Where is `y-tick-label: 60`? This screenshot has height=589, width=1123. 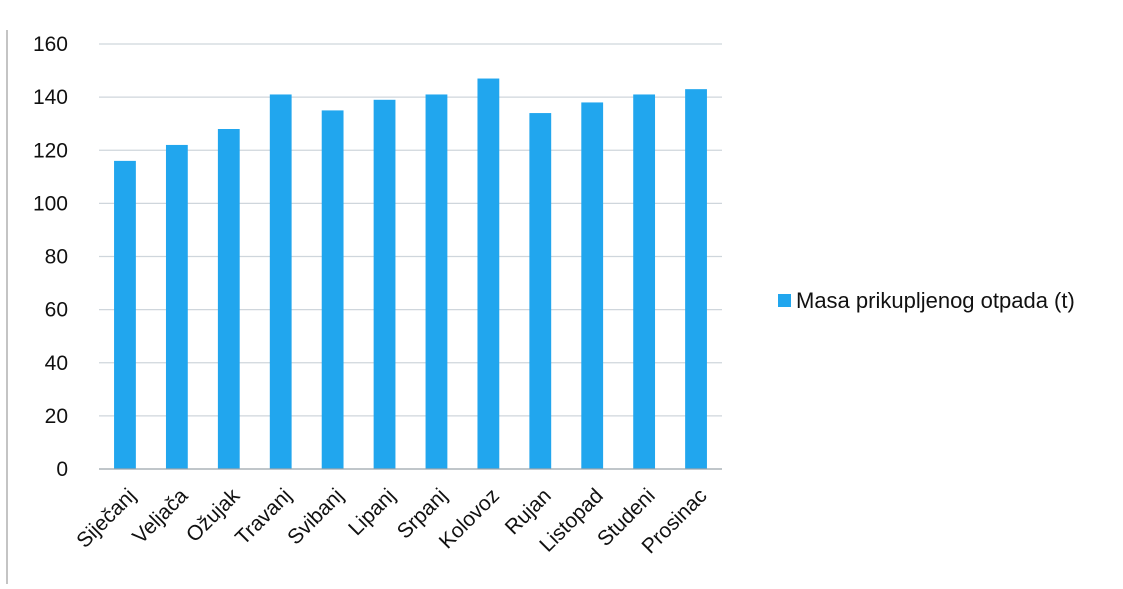 y-tick-label: 60 is located at coordinates (56, 310).